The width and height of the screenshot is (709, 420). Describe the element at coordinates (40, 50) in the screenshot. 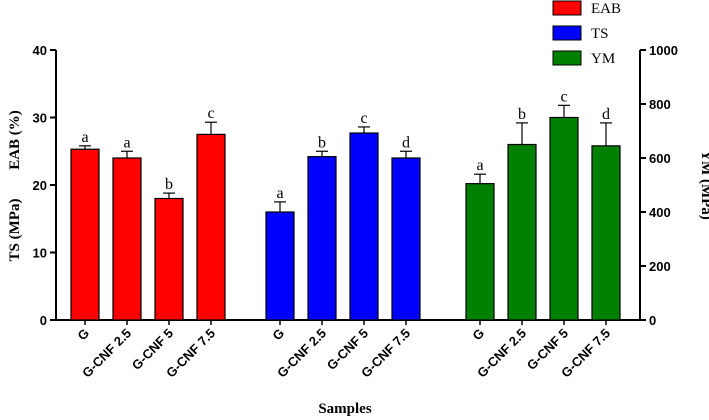

I see `y-left-tick-label: 40` at that location.